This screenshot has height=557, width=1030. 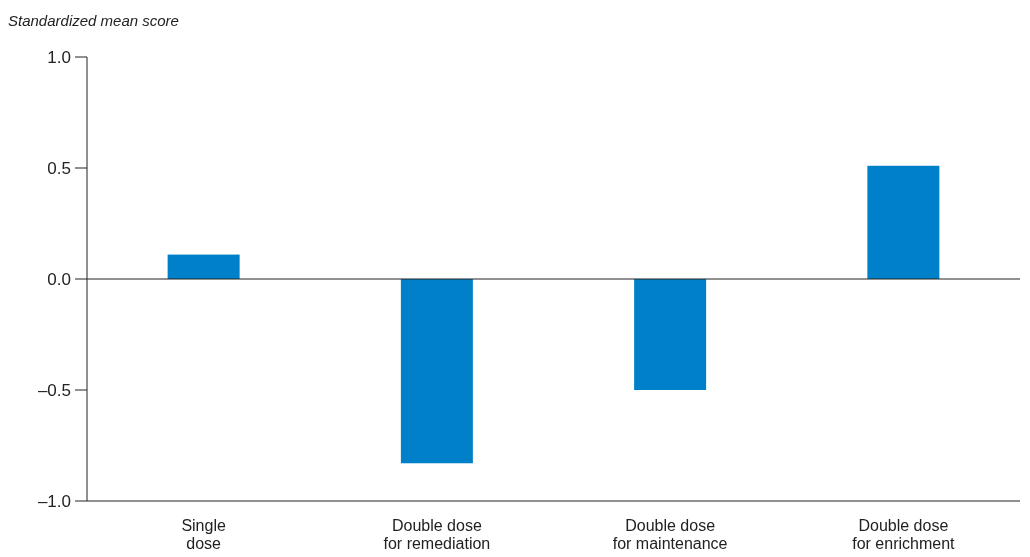 I want to click on y-tick-label: 0.0, so click(x=59, y=279).